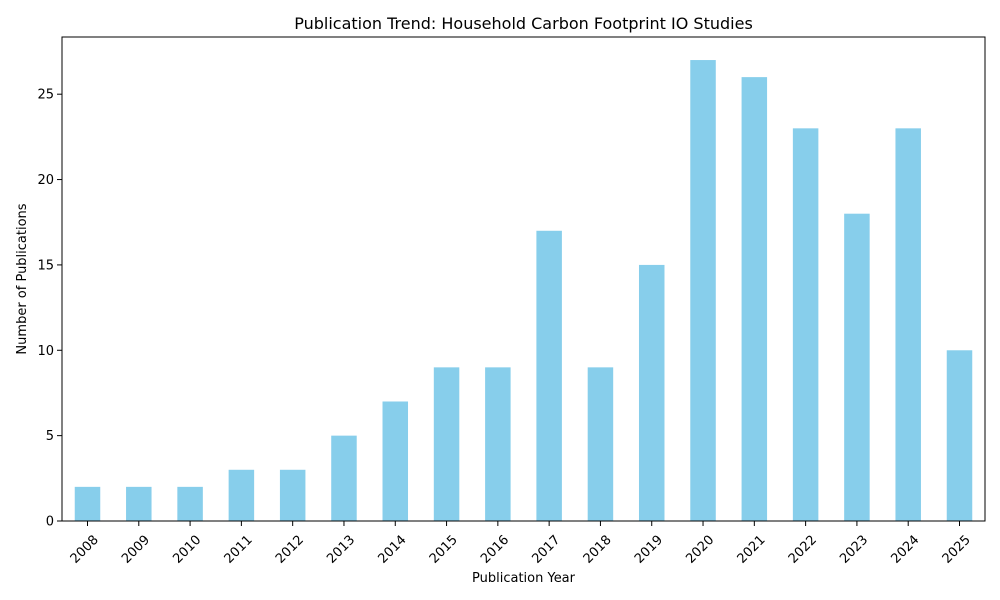  Describe the element at coordinates (395, 461) in the screenshot. I see `bar-2014` at that location.